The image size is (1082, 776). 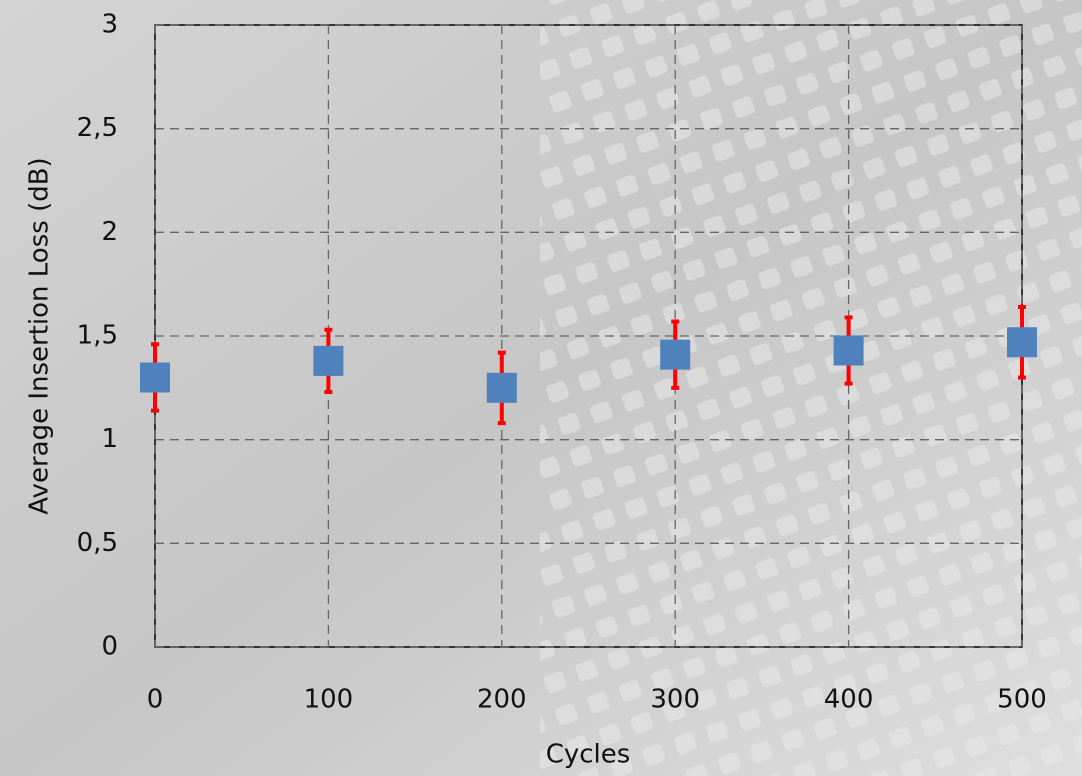 What do you see at coordinates (109, 439) in the screenshot?
I see `y-tick-label: 1` at bounding box center [109, 439].